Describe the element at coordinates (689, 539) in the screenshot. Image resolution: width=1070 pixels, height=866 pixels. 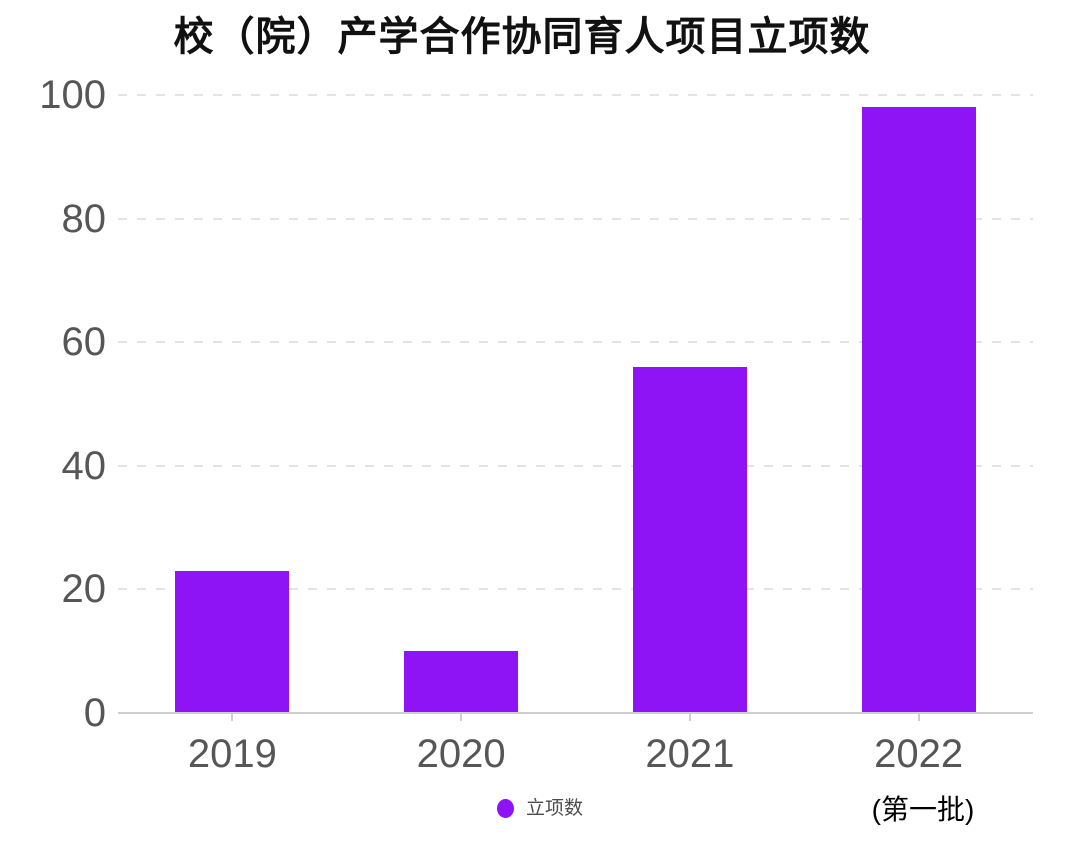
I see `bar-2021` at that location.